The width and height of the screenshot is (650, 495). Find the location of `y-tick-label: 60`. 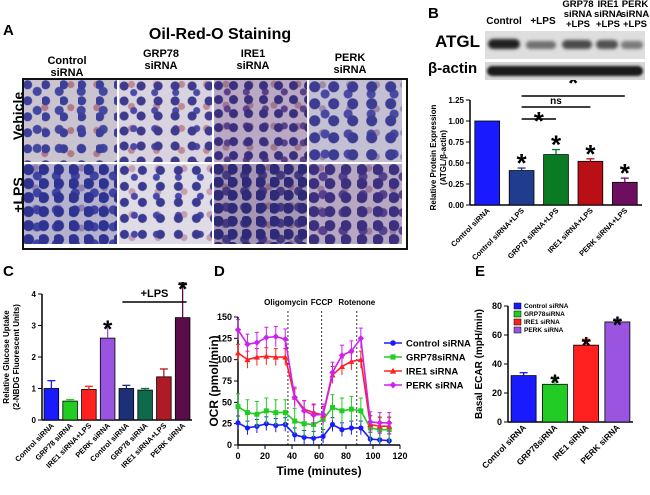

y-tick-label: 60 is located at coordinates (497, 335).